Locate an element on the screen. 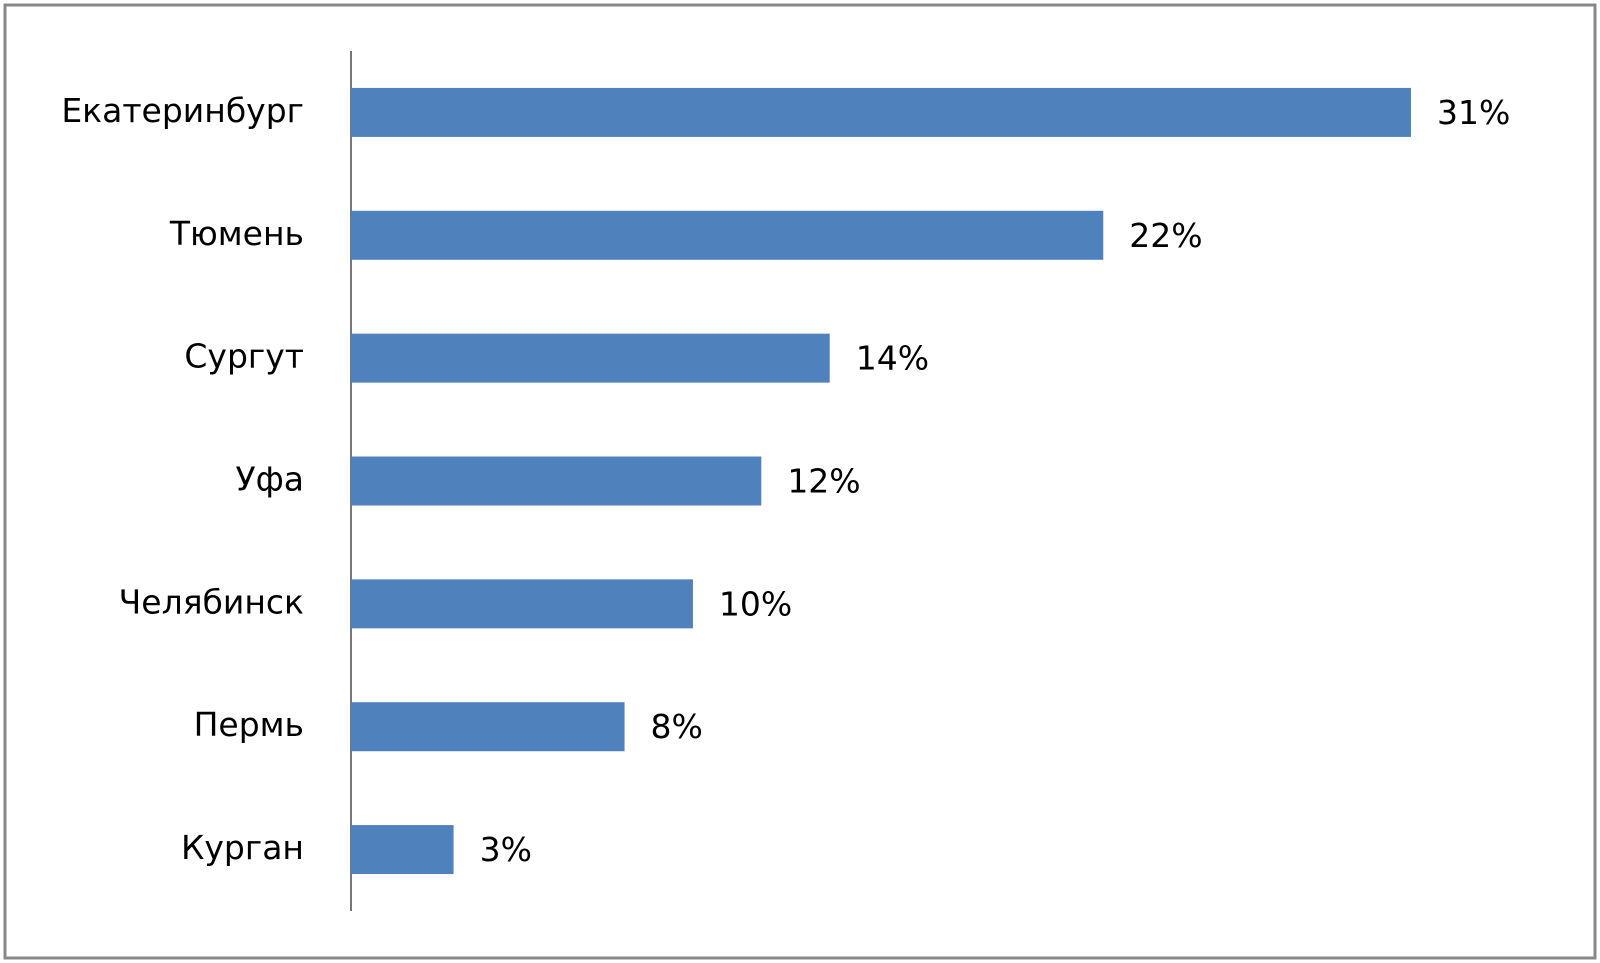 This screenshot has width=1600, height=963. value-label: 3% is located at coordinates (506, 849).